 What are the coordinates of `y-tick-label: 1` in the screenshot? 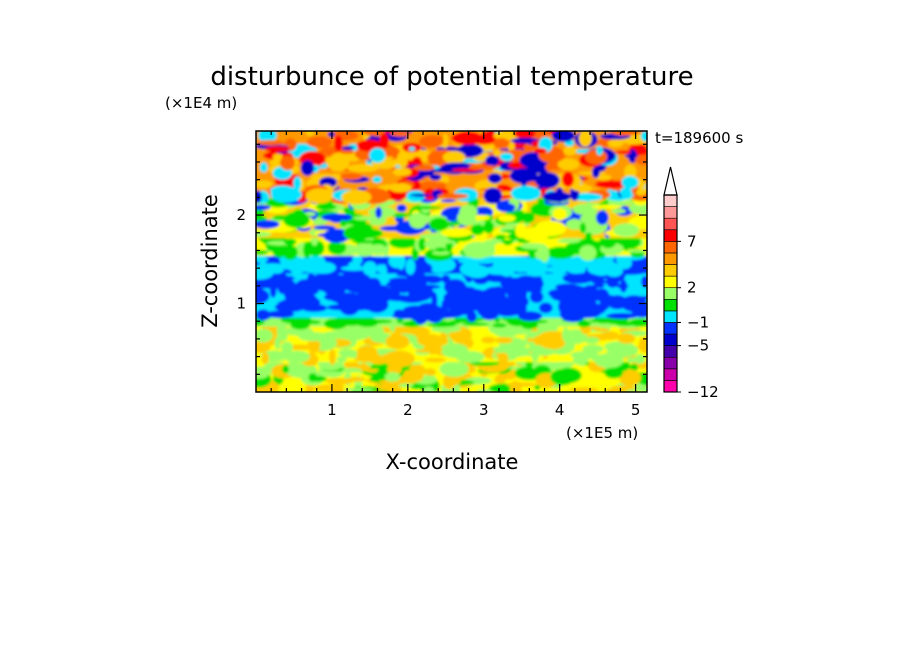 It's located at (241, 304).